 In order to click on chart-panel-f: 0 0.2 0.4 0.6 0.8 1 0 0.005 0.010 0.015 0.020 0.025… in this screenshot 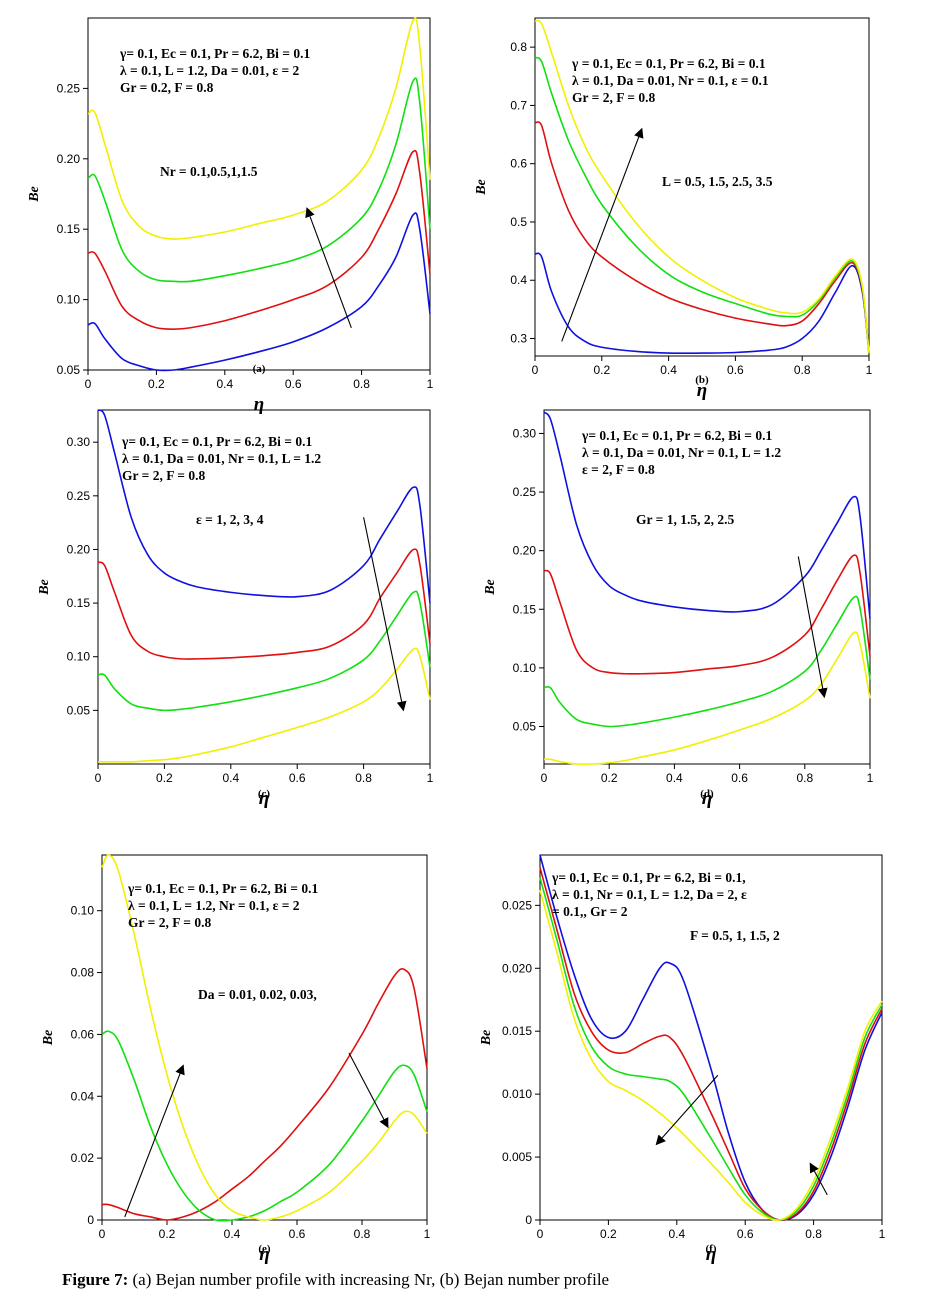, I will do `click(682, 1059)`.